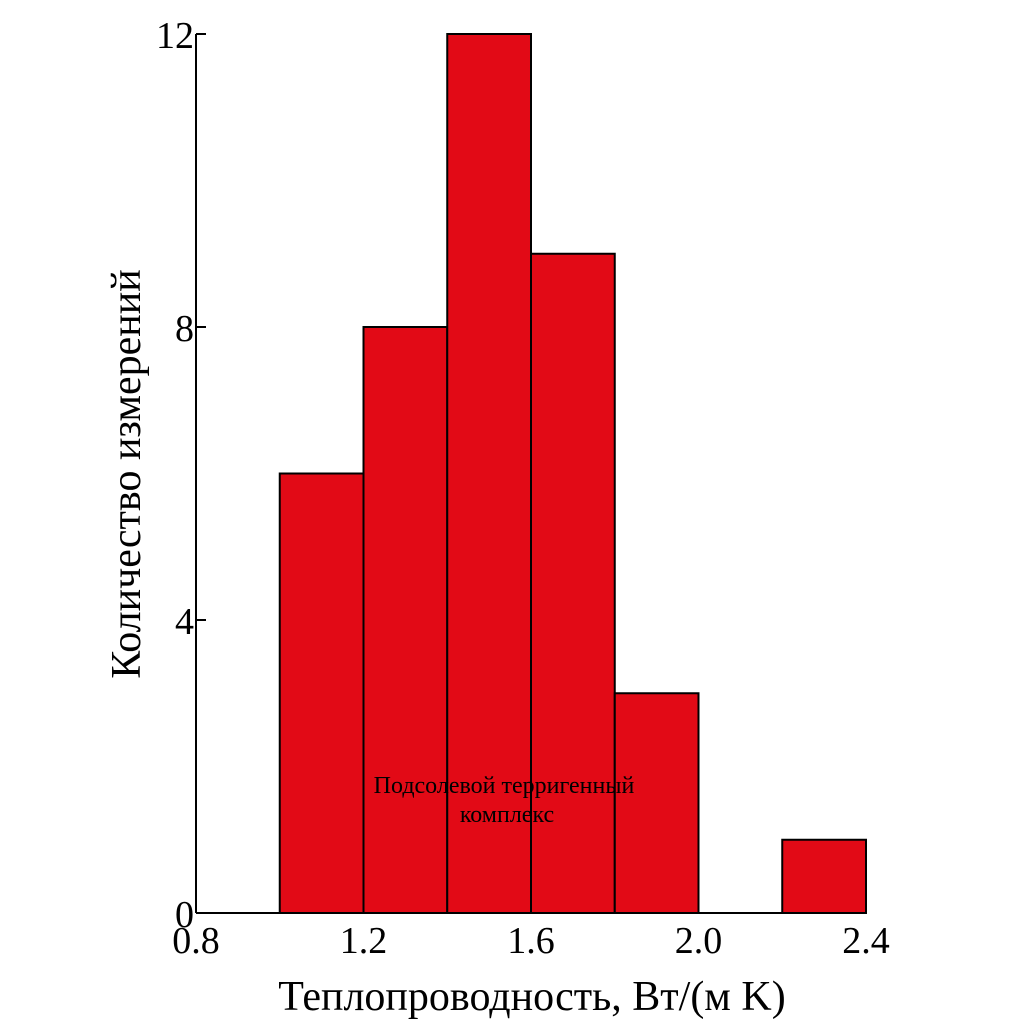 This screenshot has height=1031, width=1010. I want to click on annotation-text: Подсолевой терригенный комплекс, so click(507, 800).